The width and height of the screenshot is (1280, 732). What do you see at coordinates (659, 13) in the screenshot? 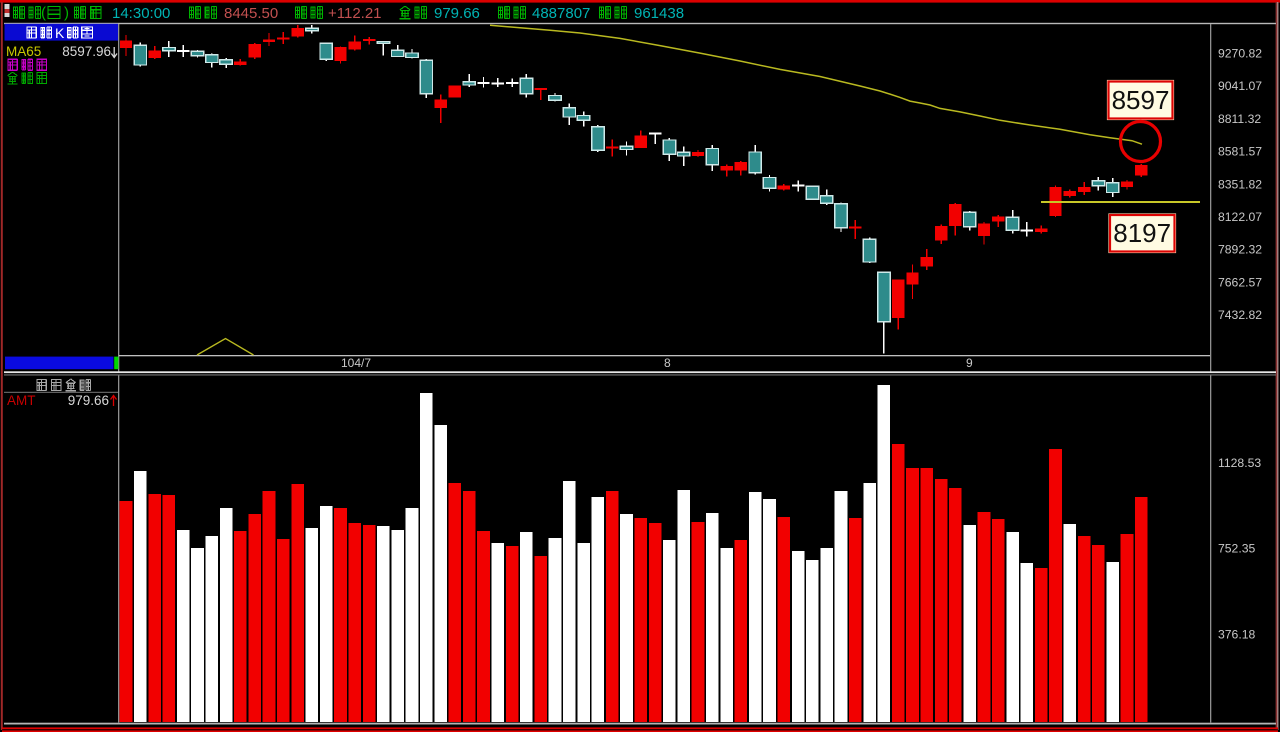
I see `svg-text: 961438` at bounding box center [659, 13].